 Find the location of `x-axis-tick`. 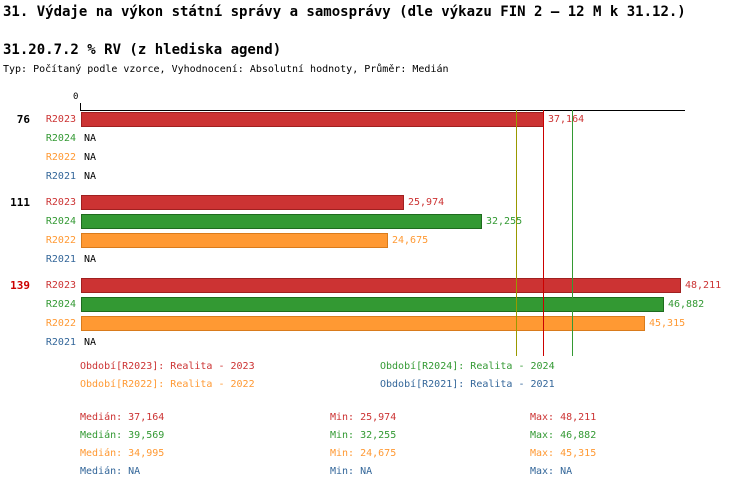

x-axis-tick is located at coordinates (80, 106).